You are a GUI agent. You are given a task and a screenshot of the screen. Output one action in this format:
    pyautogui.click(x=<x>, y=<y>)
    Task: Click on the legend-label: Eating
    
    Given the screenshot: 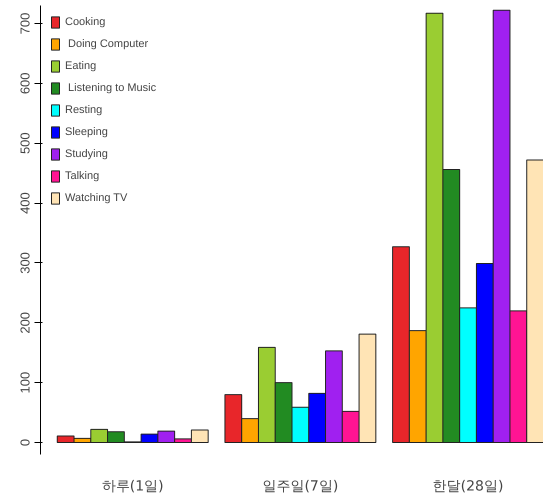 What is the action you would take?
    pyautogui.click(x=80, y=66)
    